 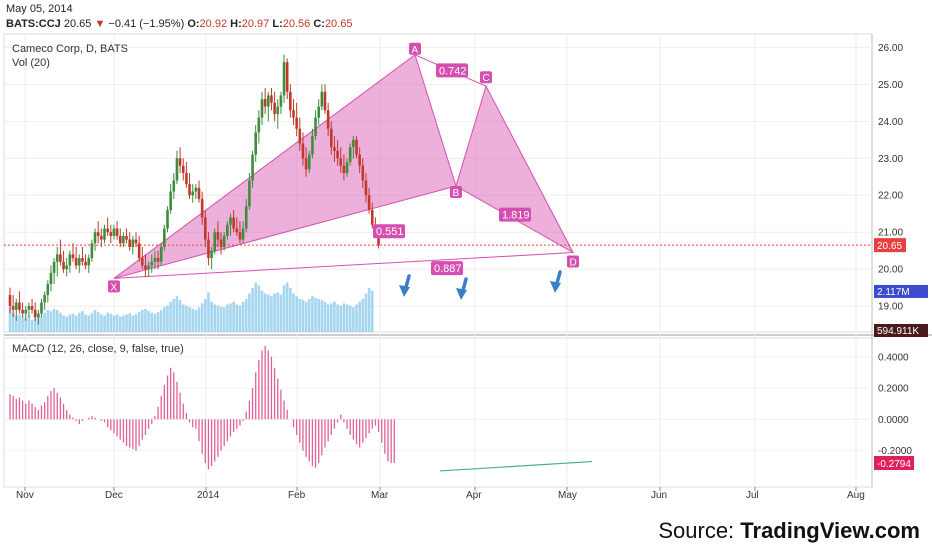 What do you see at coordinates (893, 420) in the screenshot?
I see `macd-tick-label-2: 0.0000` at bounding box center [893, 420].